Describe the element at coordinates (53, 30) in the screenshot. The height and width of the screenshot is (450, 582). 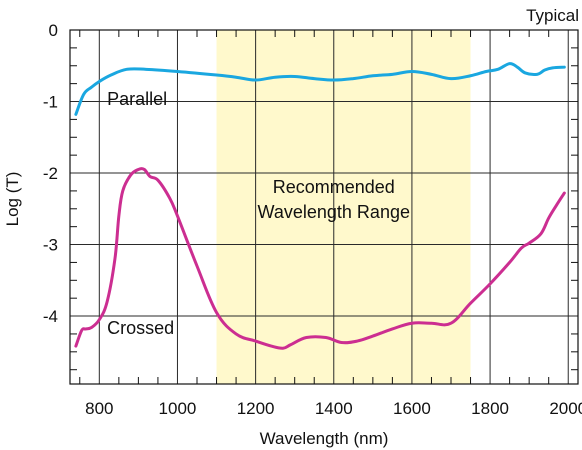
I see `y-tick-label: 0` at that location.